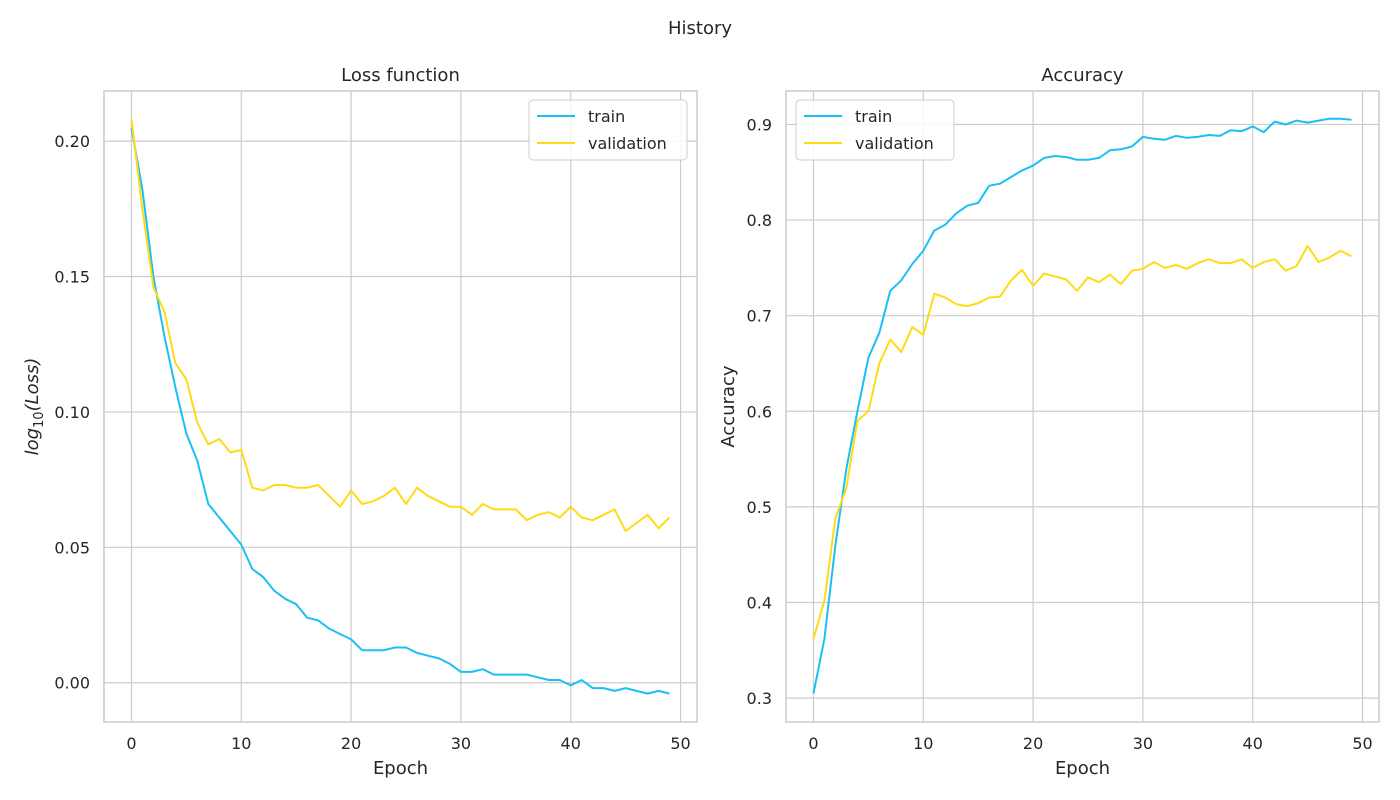  Describe the element at coordinates (728, 406) in the screenshot. I see `acc-ylabel: Accuracy` at that location.